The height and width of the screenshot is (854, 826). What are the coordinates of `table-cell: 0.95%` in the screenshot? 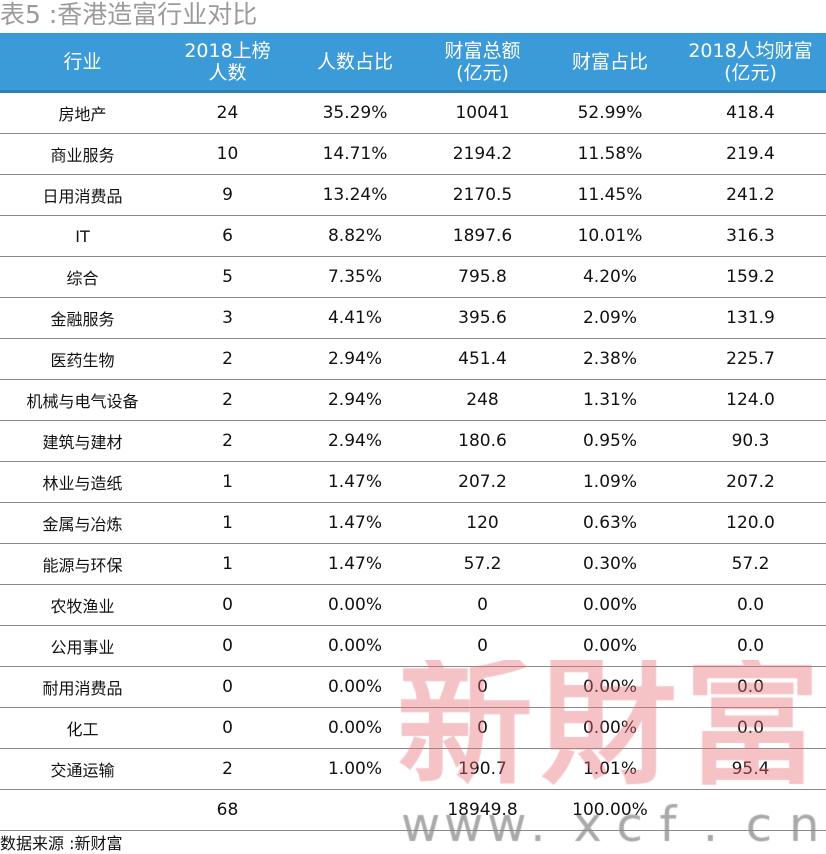 It's located at (610, 441).